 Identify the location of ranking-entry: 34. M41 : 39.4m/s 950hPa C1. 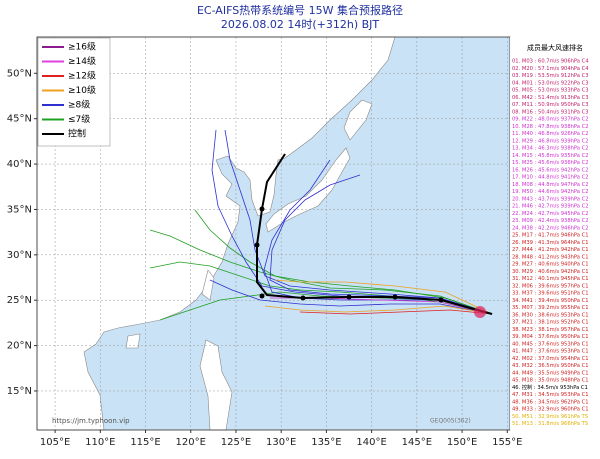
(550, 301).